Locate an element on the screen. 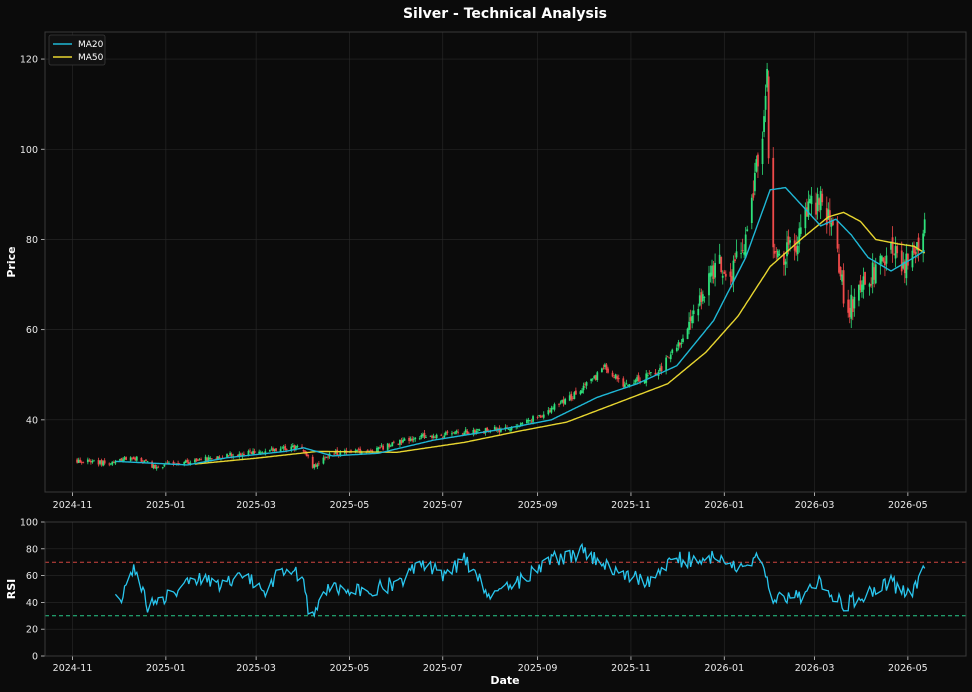 The image size is (972, 692). price-x-tick-label: 2025-03 is located at coordinates (256, 505).